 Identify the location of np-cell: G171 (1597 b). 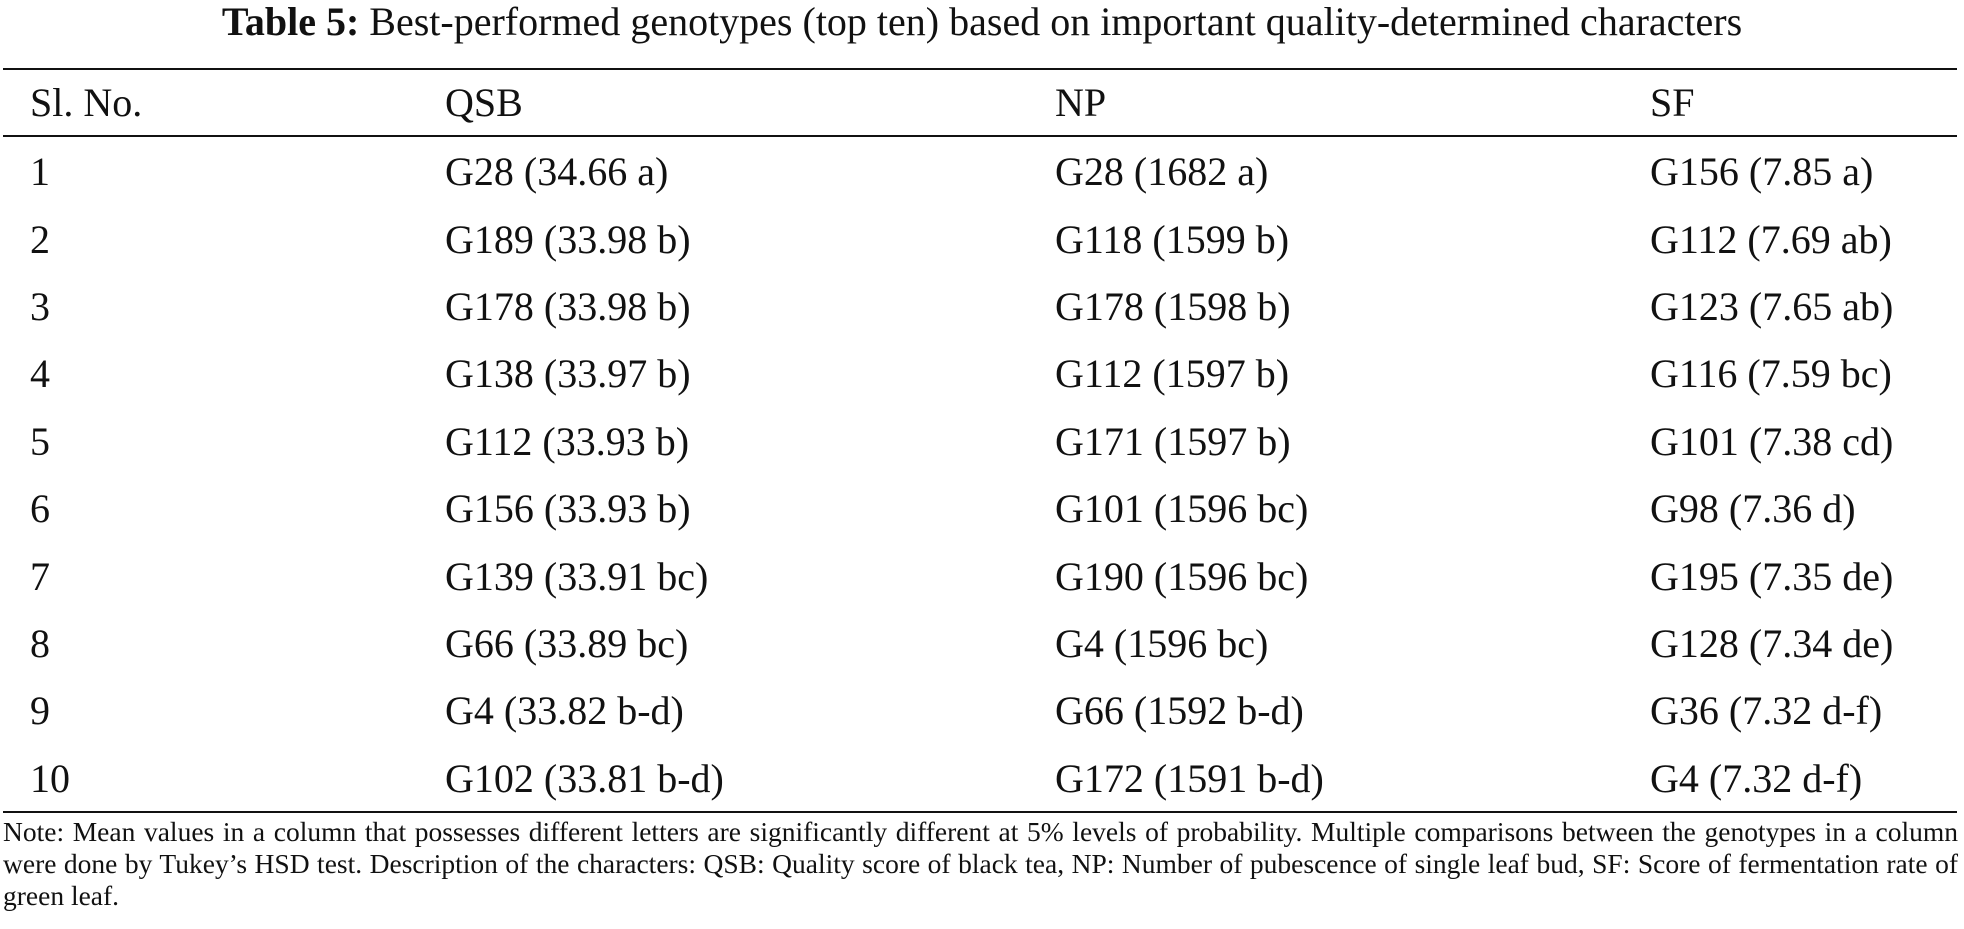
(1173, 441).